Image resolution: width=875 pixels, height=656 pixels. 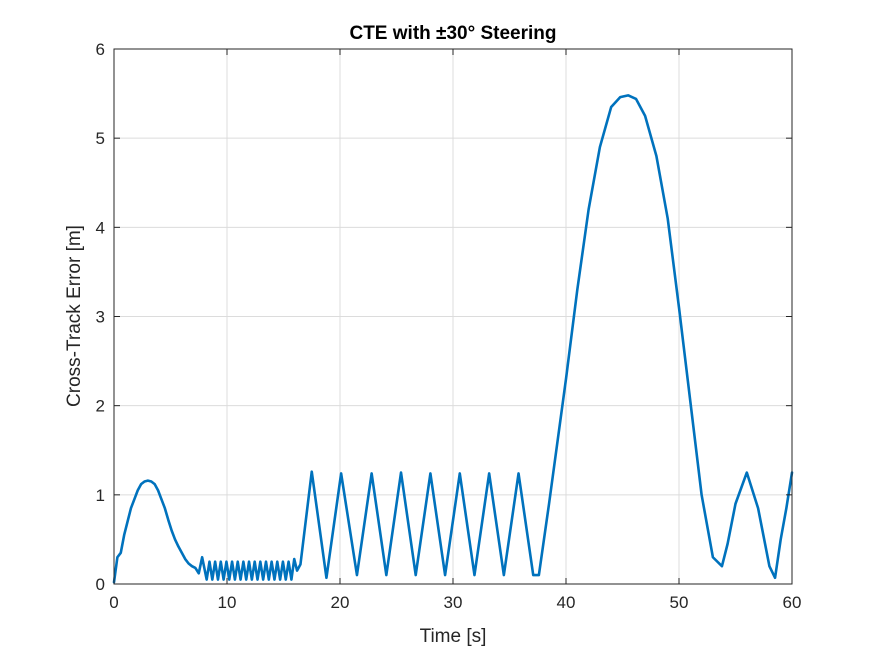 I want to click on x-tick-label: 0, so click(x=113, y=602).